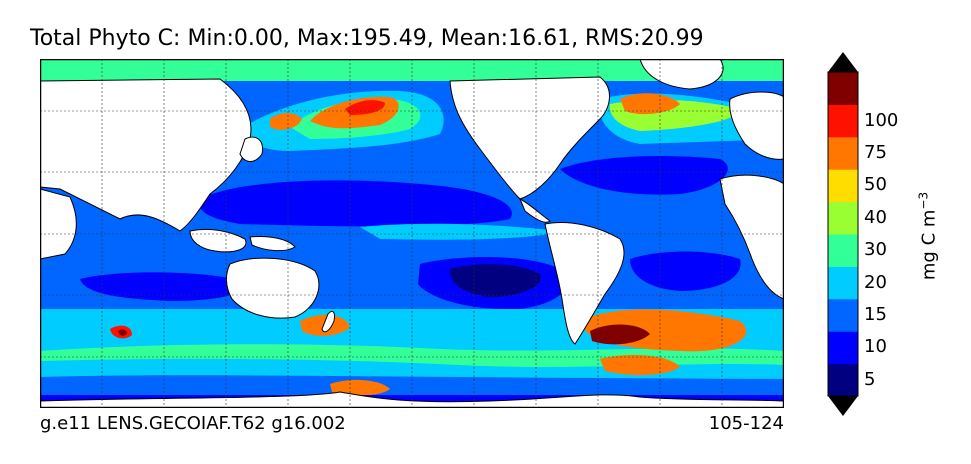  I want to click on colorbar-border, so click(843, 234).